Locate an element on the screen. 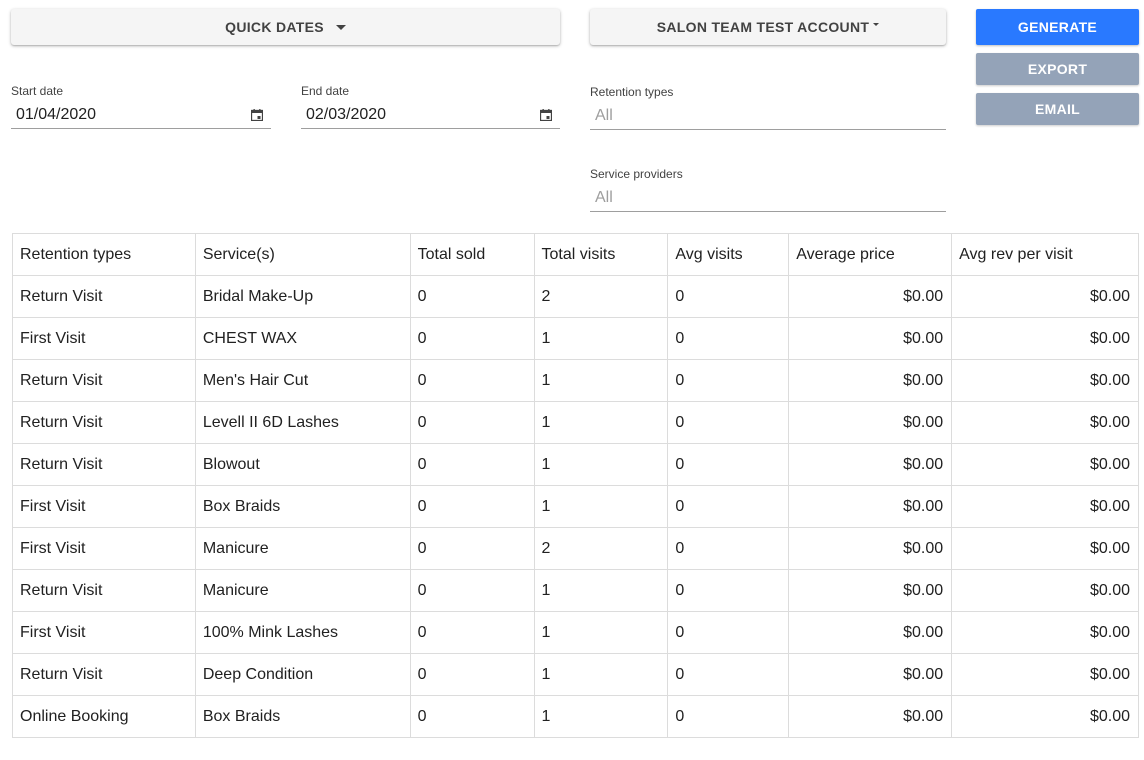 Image resolution: width=1144 pixels, height=760 pixels. table-row: Return Visit Deep Condition 0 1 0 $0.00 $0.00 is located at coordinates (575, 674).